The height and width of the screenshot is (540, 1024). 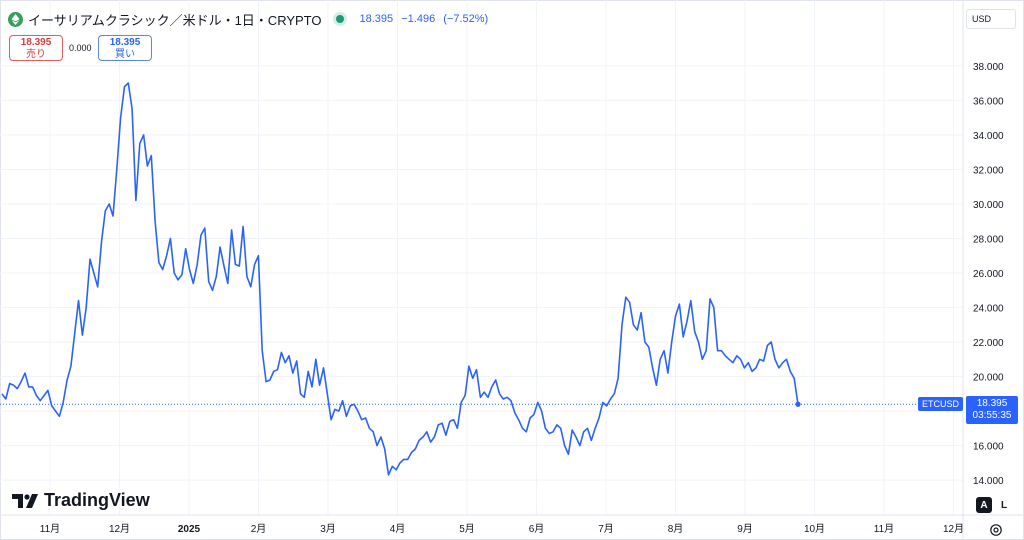 I want to click on sell-label: 売り, so click(x=36, y=54).